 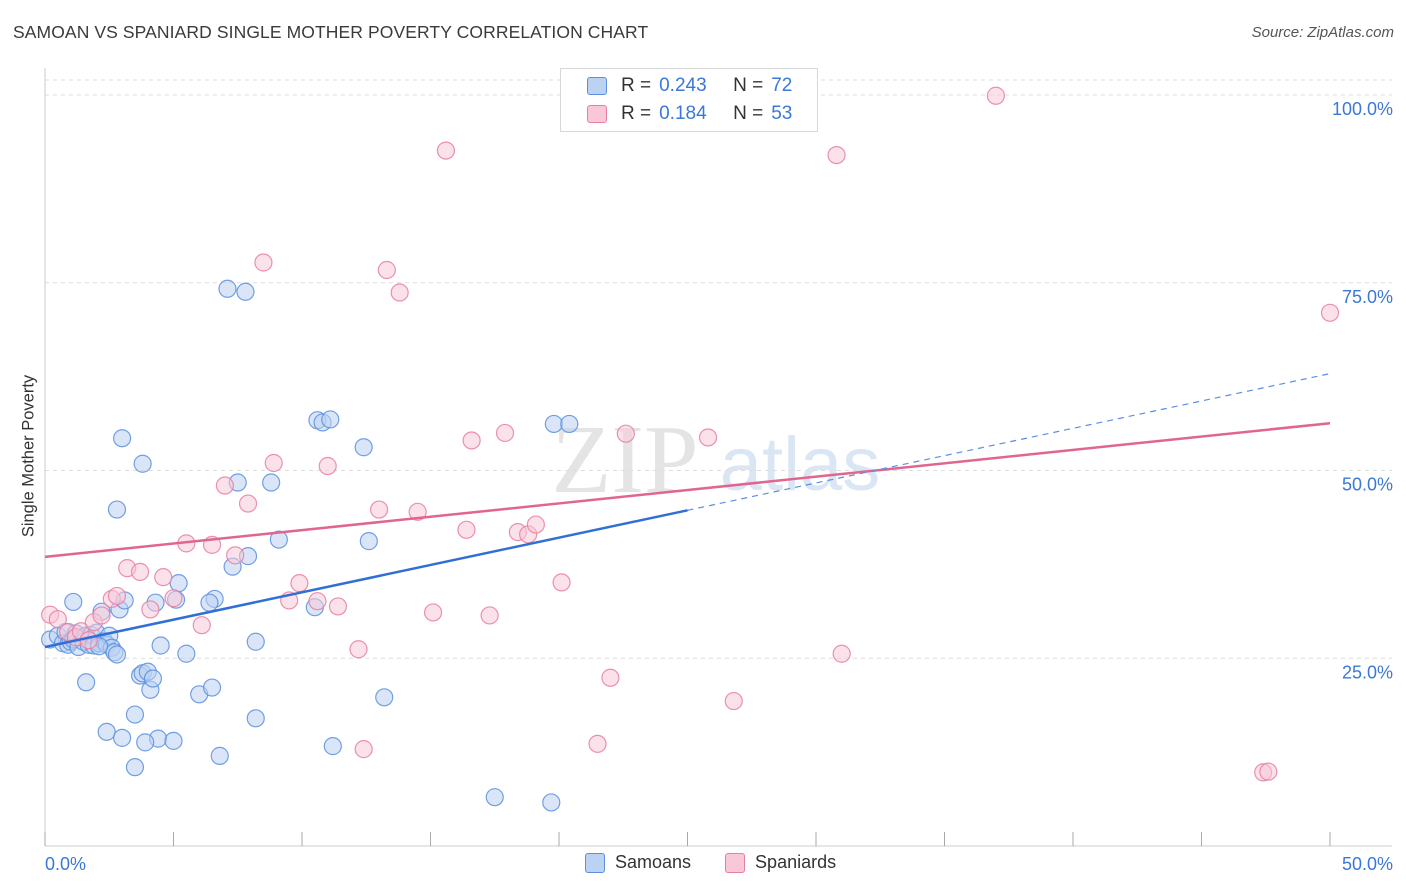 I want to click on bottom-legend: Samoans Spaniards, so click(x=727, y=862).